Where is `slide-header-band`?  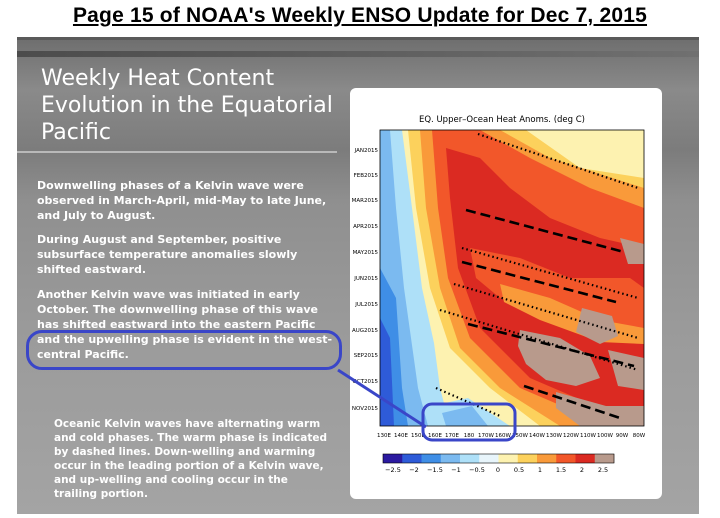 slide-header-band is located at coordinates (358, 54).